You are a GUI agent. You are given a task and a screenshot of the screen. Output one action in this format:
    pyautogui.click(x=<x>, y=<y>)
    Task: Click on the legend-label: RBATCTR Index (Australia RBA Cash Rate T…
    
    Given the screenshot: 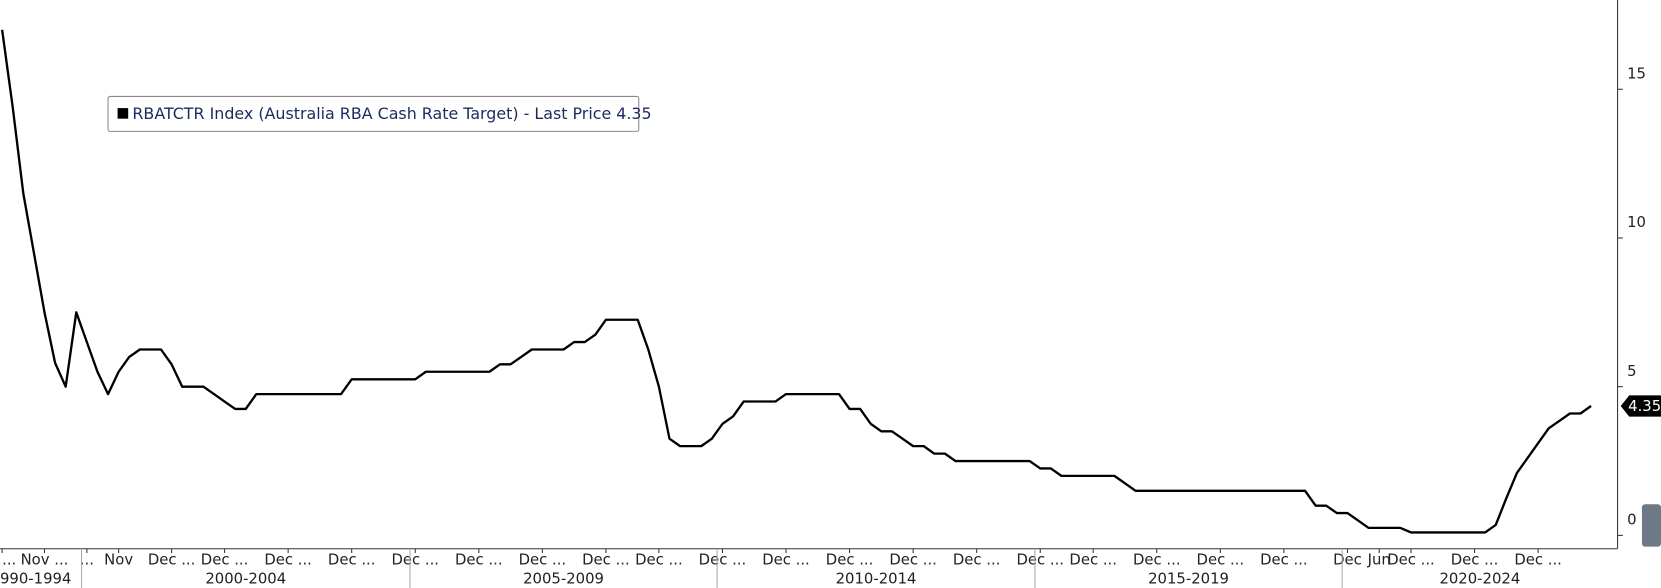 What is the action you would take?
    pyautogui.click(x=391, y=113)
    